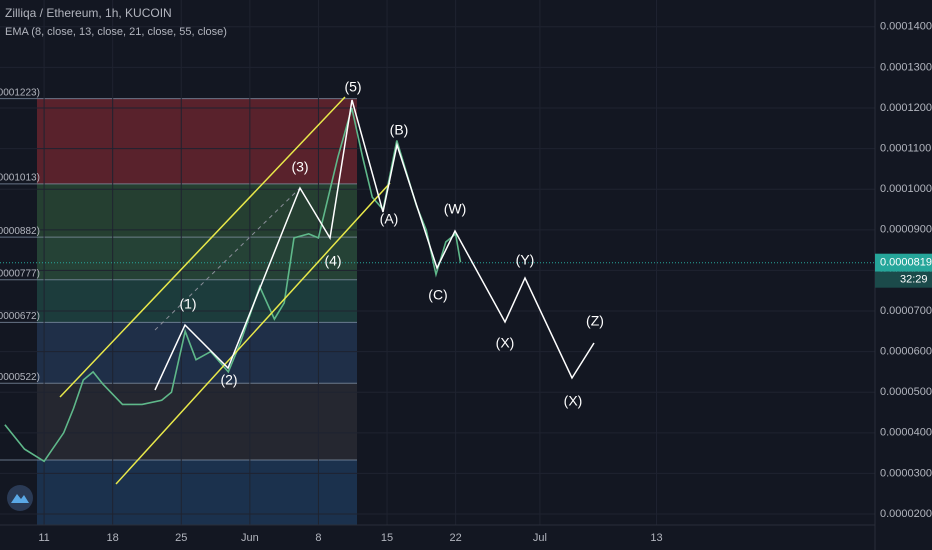  I want to click on x-tick-label: 13, so click(656, 538).